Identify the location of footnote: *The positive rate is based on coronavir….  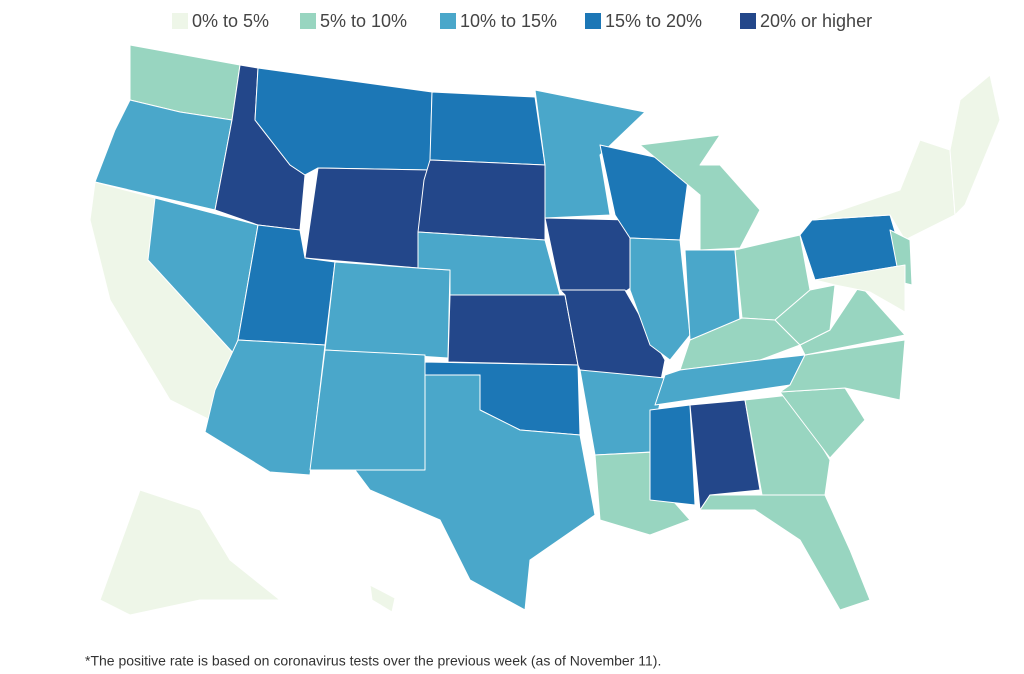
(373, 661).